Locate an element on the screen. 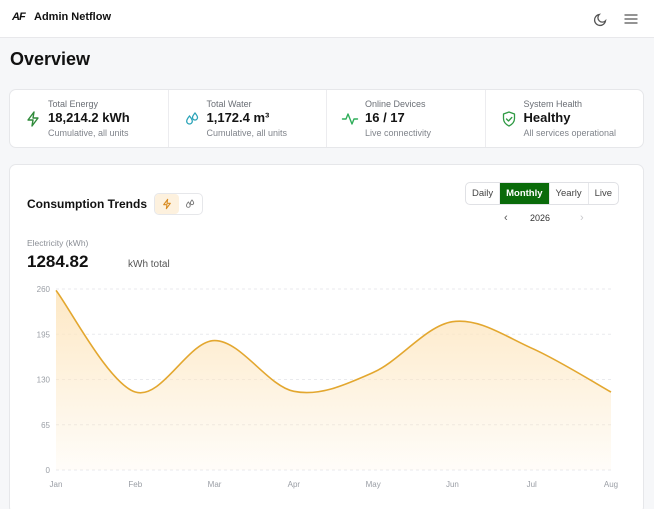  chevron-right-icon: › is located at coordinates (582, 218).